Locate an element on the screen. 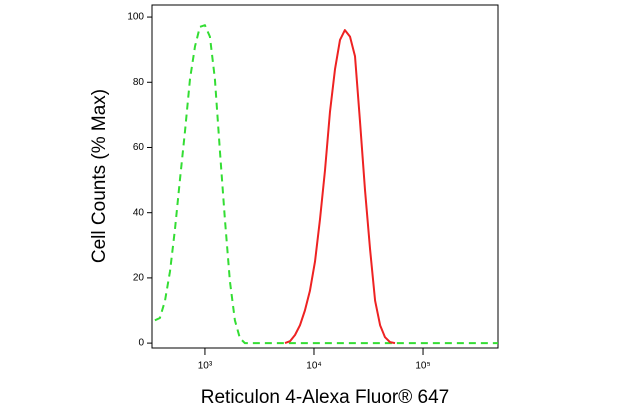 This screenshot has width=640, height=415. x-tick-label: 10³ is located at coordinates (205, 366).